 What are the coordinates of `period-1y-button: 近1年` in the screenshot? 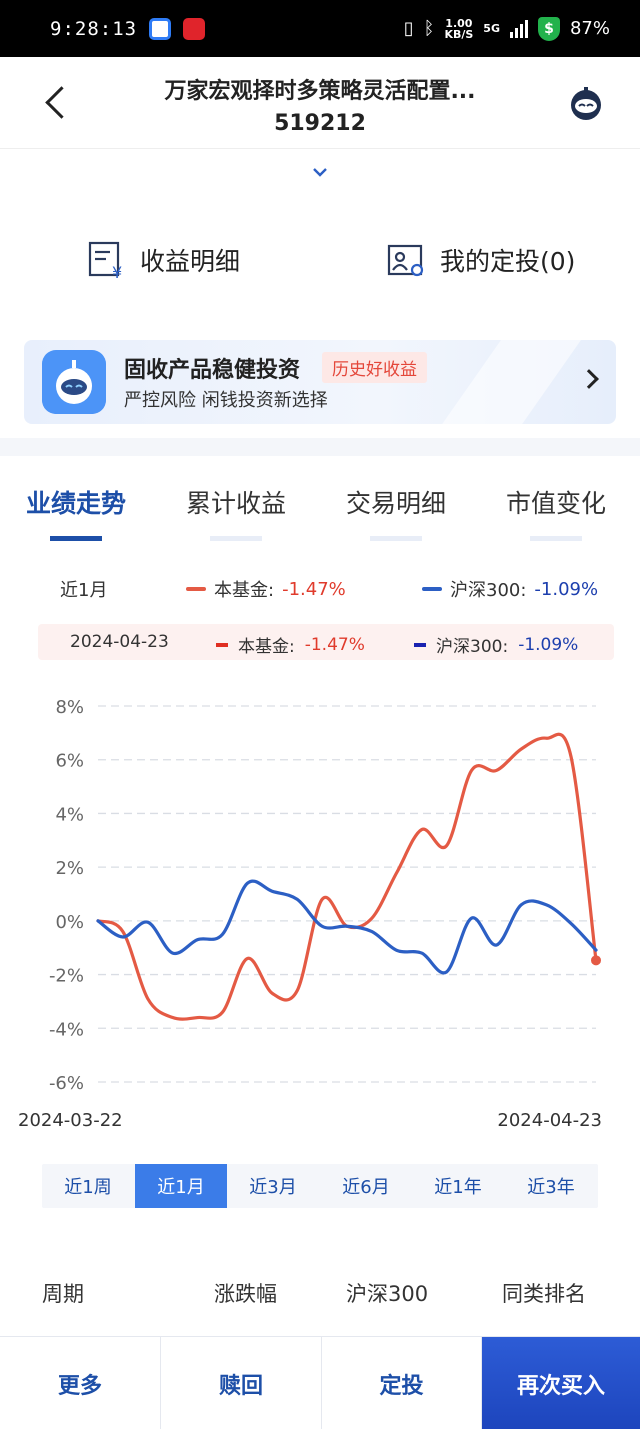 It's located at (458, 1187).